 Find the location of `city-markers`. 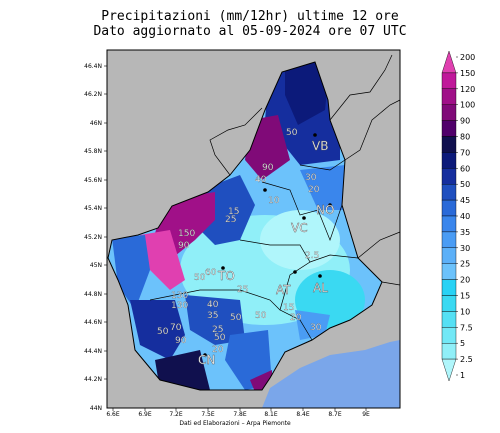

city-markers is located at coordinates (267, 245).